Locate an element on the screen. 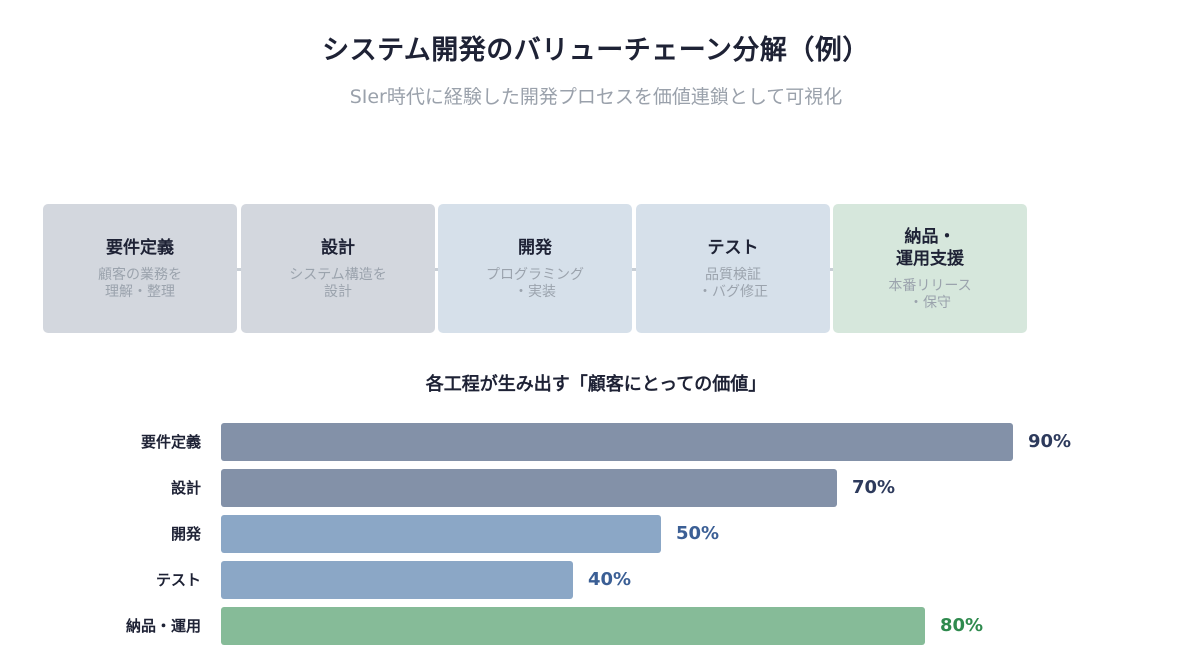  stage-desc: プログラミング ・実装 is located at coordinates (535, 283).